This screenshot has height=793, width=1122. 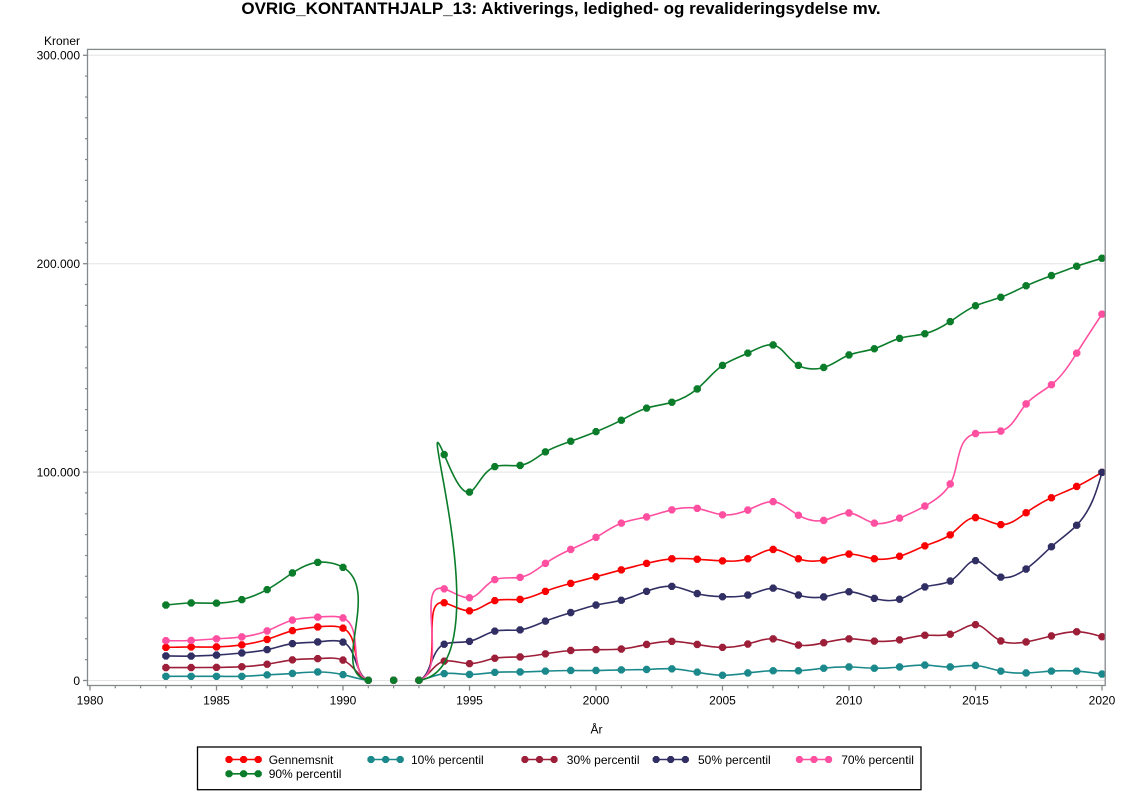 What do you see at coordinates (722, 701) in the screenshot?
I see `svg-text: 2005` at bounding box center [722, 701].